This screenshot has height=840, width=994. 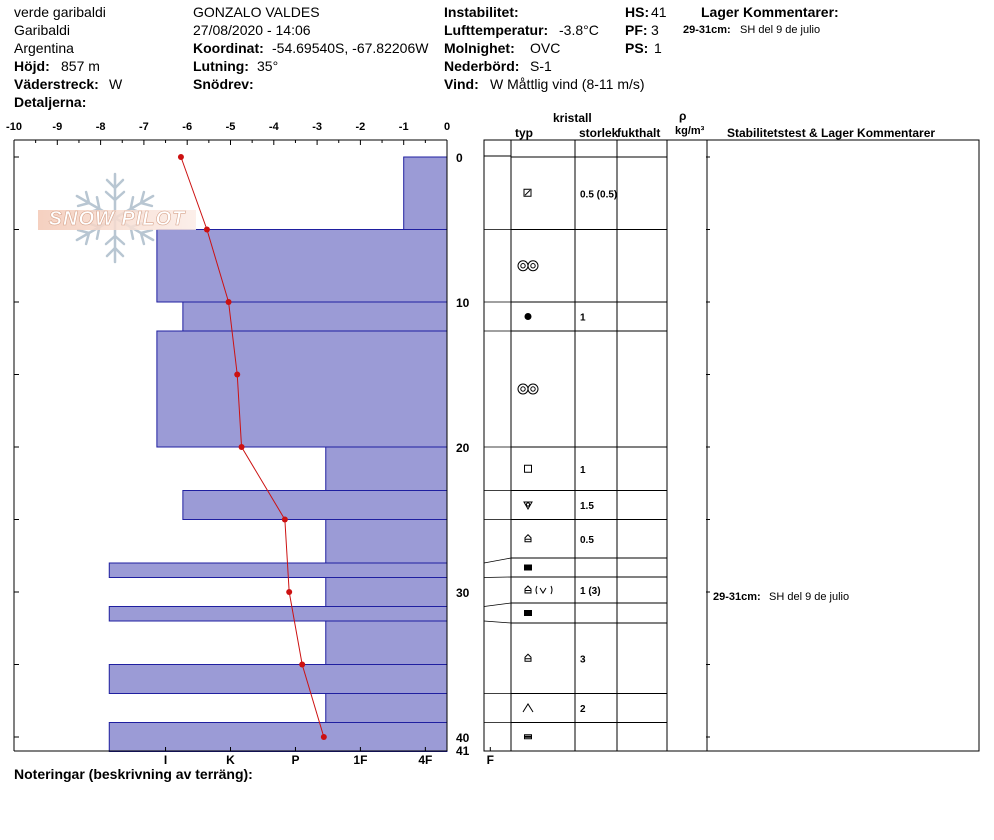 I want to click on hardness-tick-label: 4F, so click(x=425, y=760).